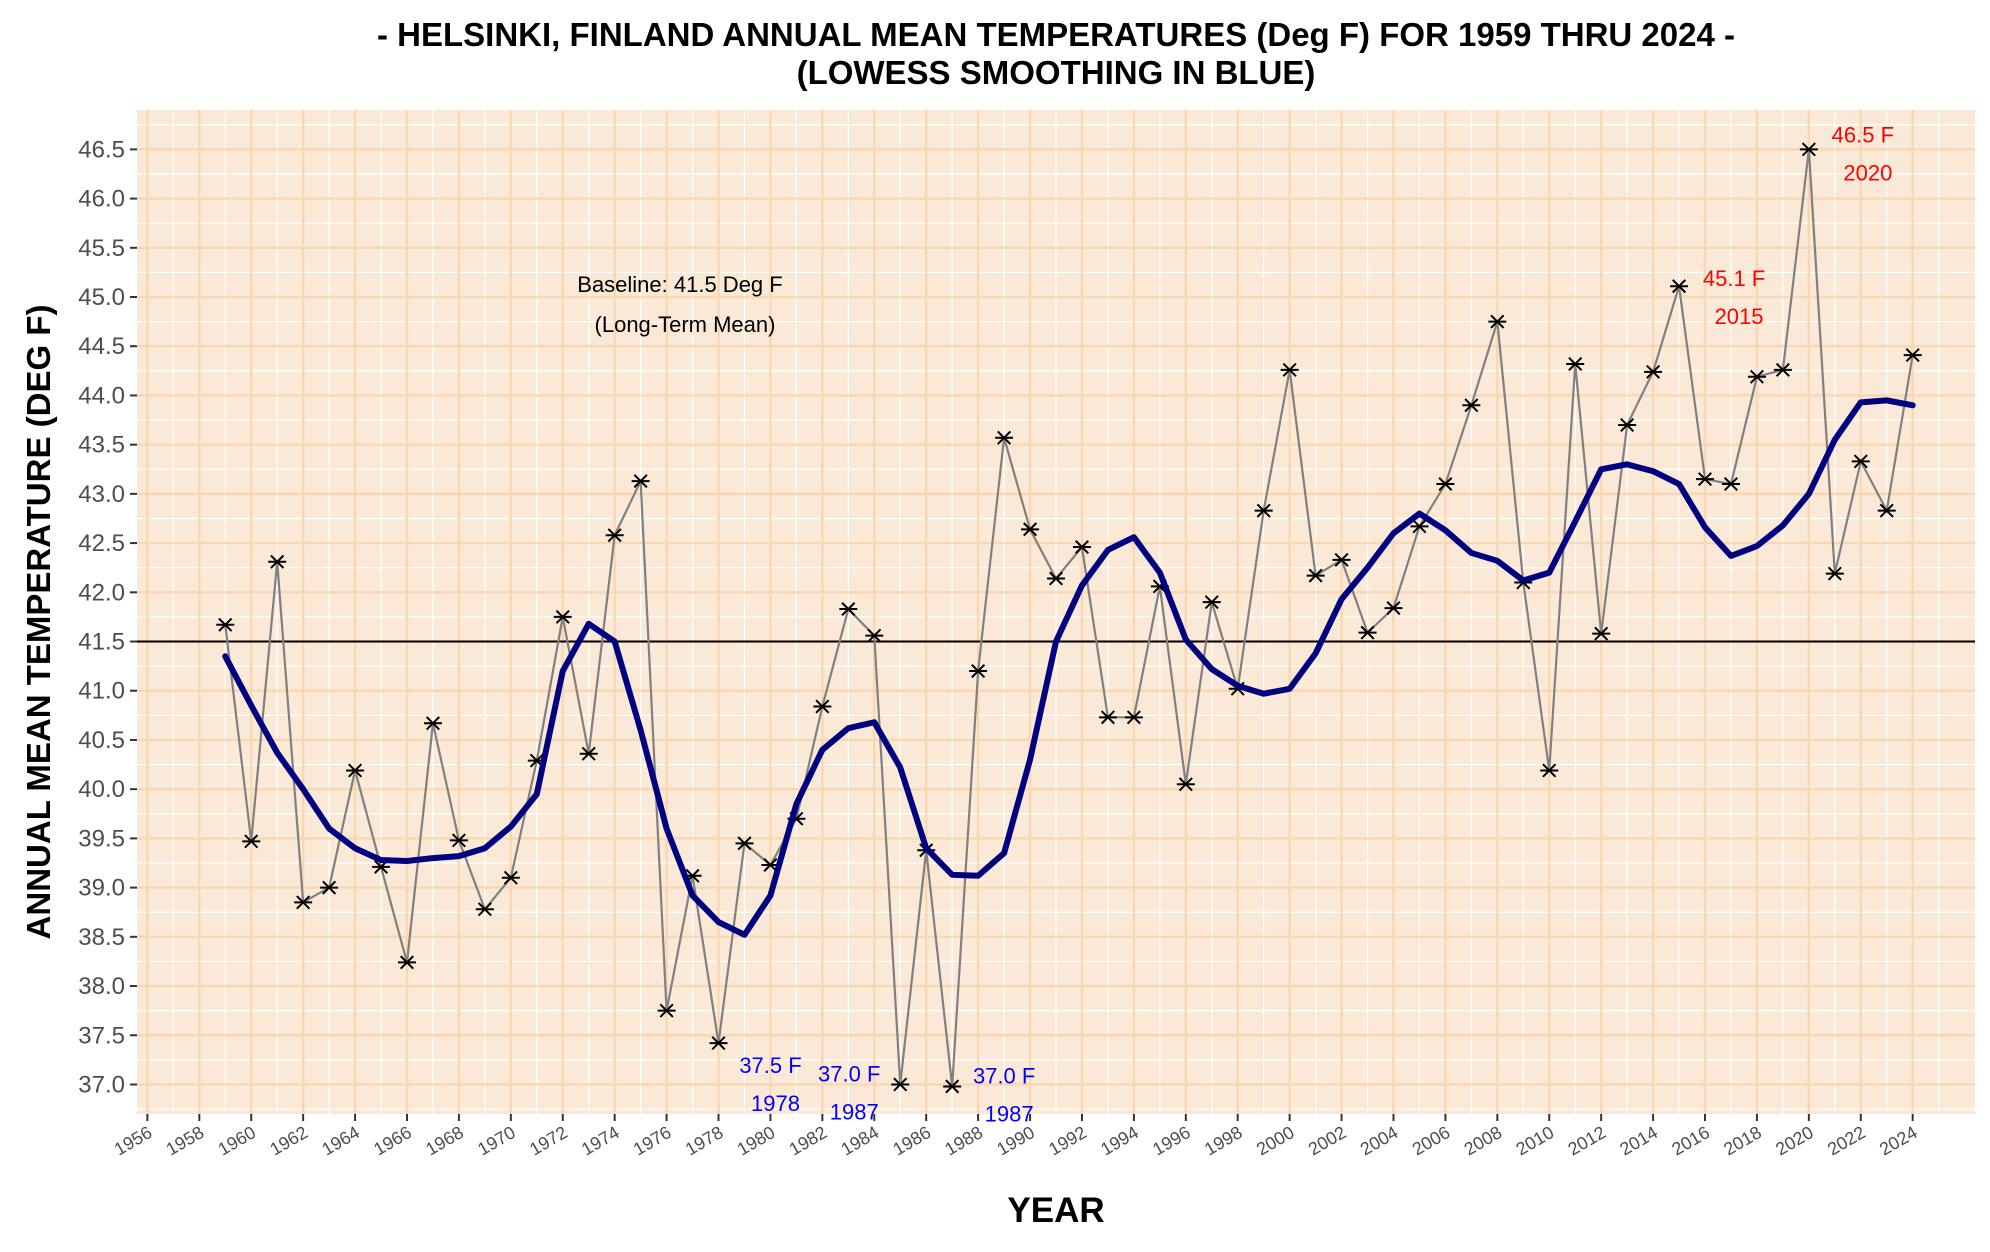 This screenshot has height=1252, width=1990. I want to click on y-tick-label: 38.5, so click(101, 937).